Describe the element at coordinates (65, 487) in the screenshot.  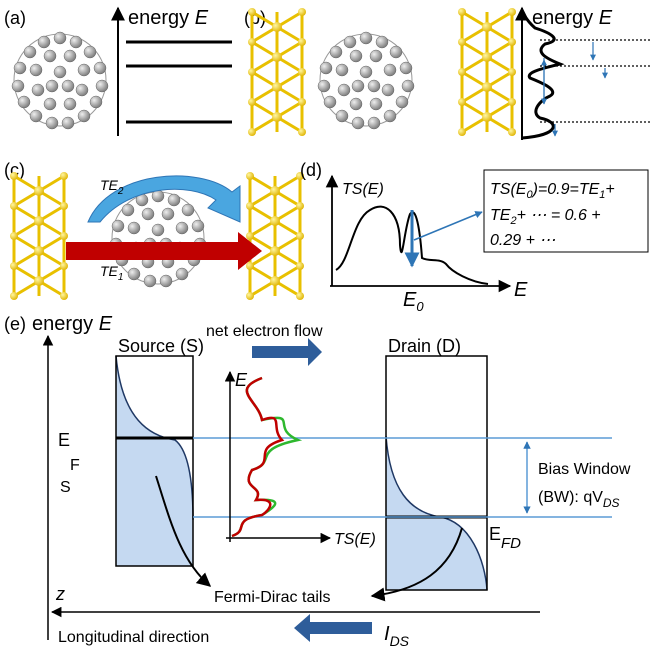
I see `efs-s: S` at that location.